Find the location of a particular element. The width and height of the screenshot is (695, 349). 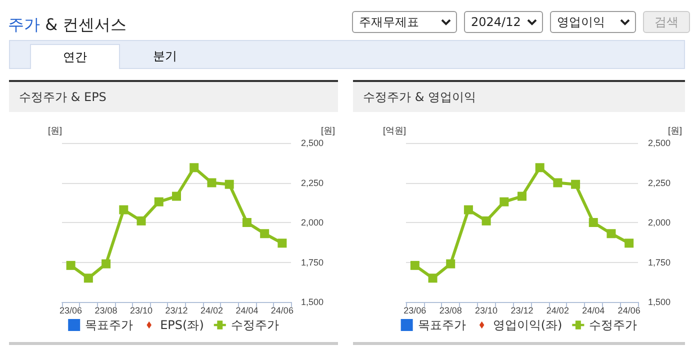

text: 2024/12 is located at coordinates (503, 22).